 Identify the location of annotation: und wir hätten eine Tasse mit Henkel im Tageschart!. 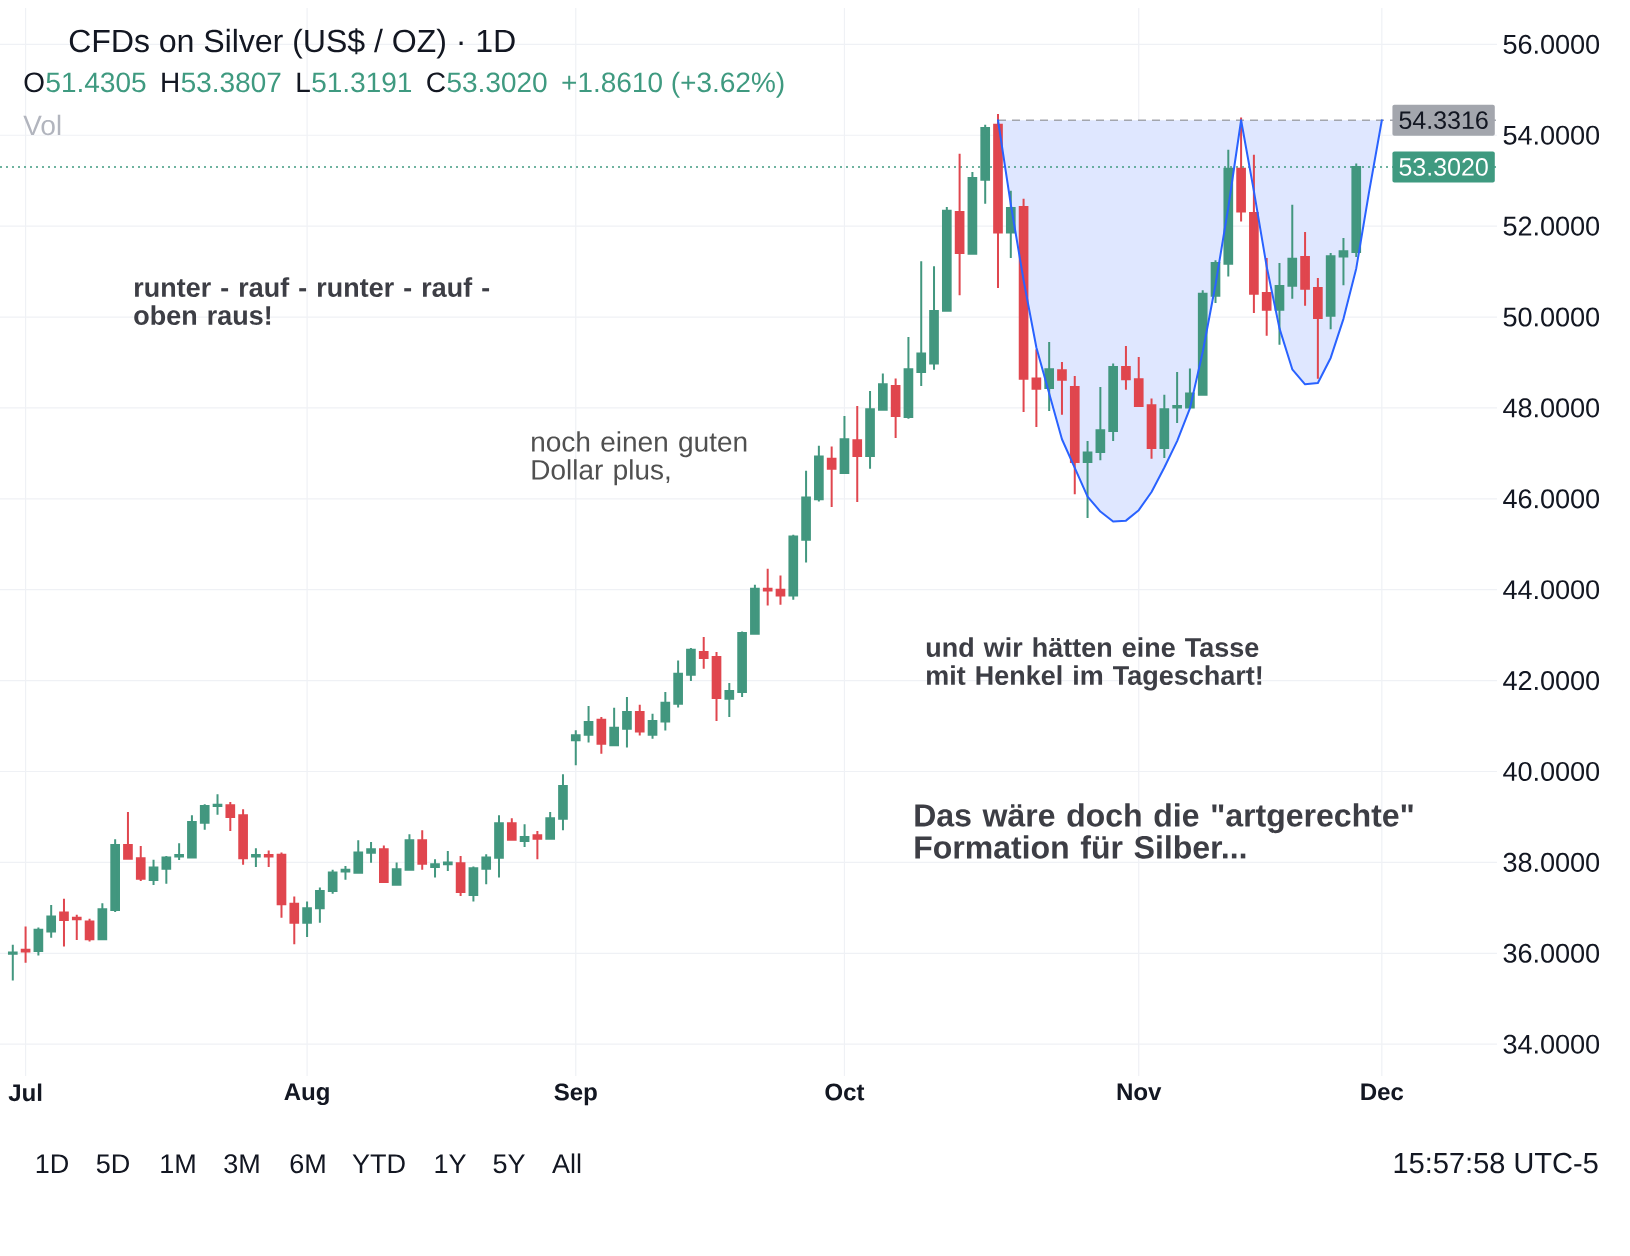
(1094, 664).